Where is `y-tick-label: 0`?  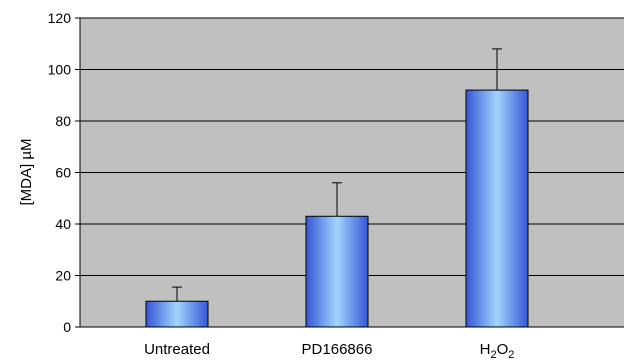
y-tick-label: 0 is located at coordinates (67, 327).